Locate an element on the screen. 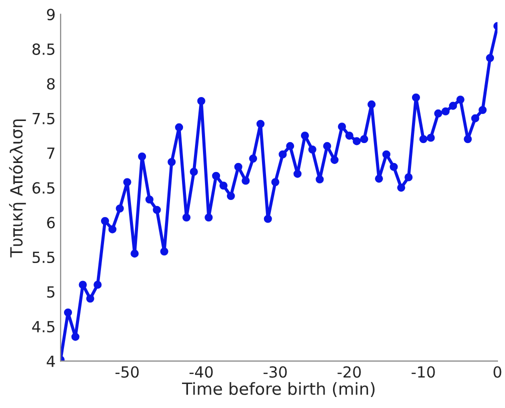 The image size is (505, 408). y-axis-title: Τυπική Απόκλιση is located at coordinates (17, 188).